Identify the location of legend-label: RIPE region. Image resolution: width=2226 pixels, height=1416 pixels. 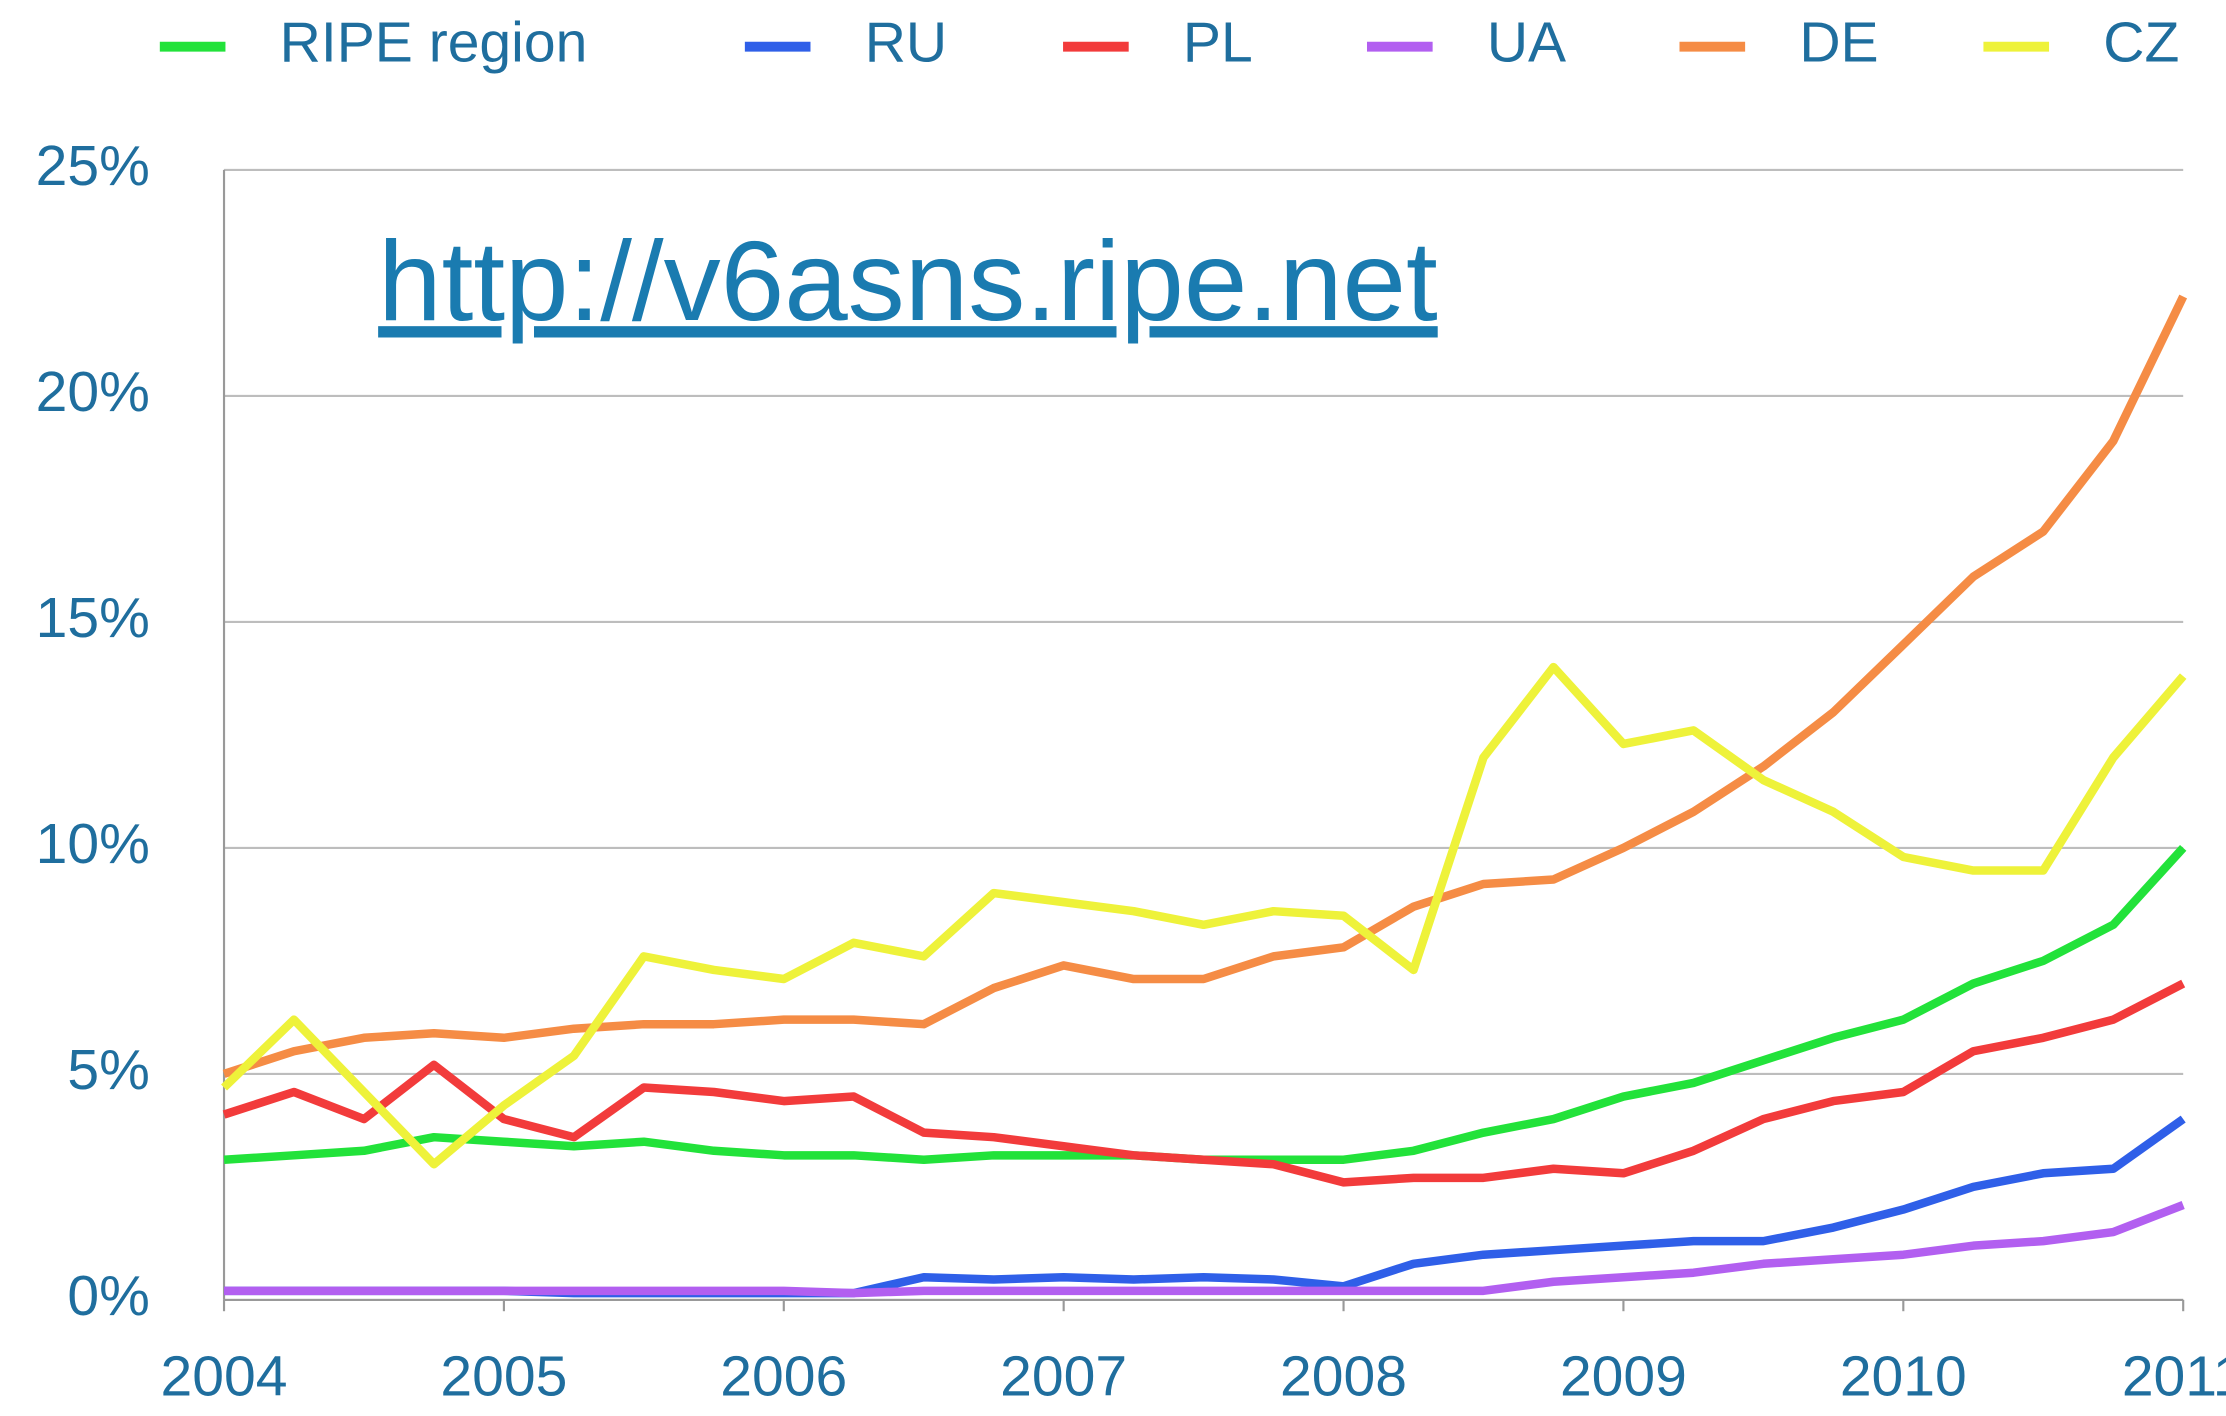
(434, 43).